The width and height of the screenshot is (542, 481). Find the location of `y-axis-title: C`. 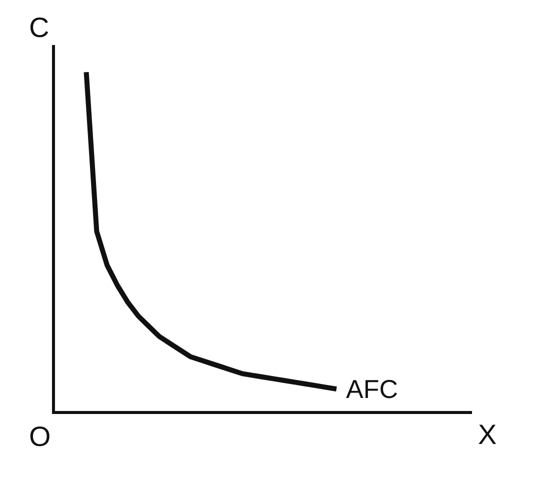

y-axis-title: C is located at coordinates (39, 27).